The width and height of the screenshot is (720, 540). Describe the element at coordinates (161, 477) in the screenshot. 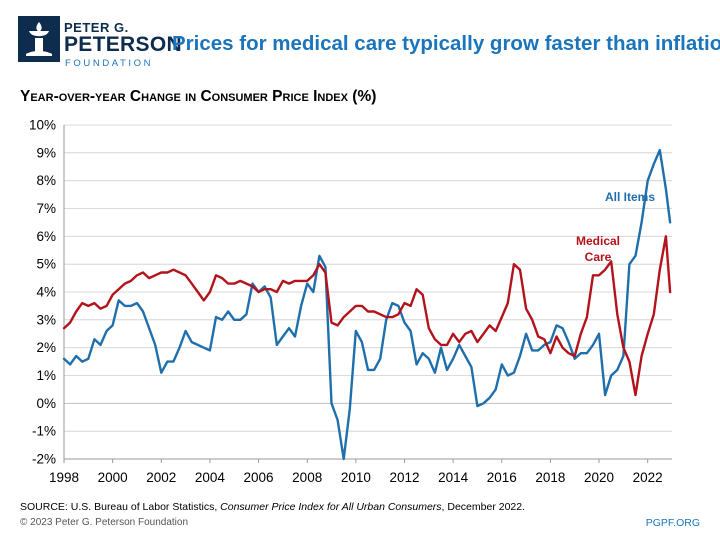

I see `x-tick-label: 2002` at that location.